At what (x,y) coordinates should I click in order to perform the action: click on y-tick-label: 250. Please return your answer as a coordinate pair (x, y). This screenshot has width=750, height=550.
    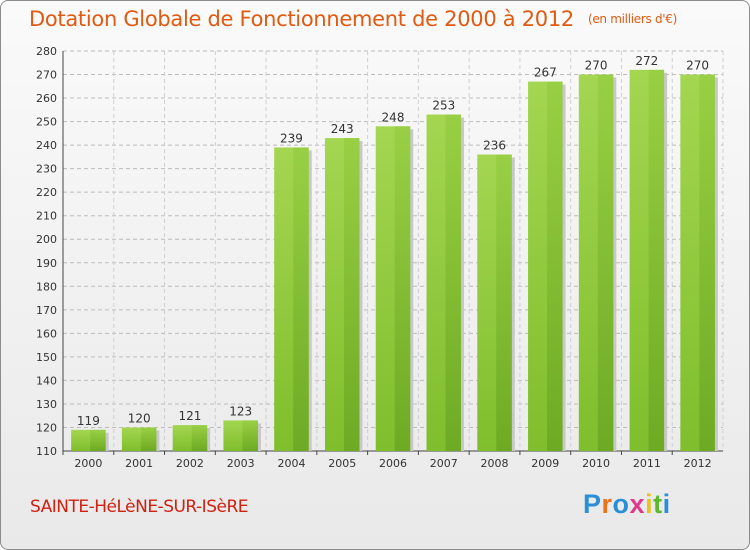
    Looking at the image, I should click on (46, 122).